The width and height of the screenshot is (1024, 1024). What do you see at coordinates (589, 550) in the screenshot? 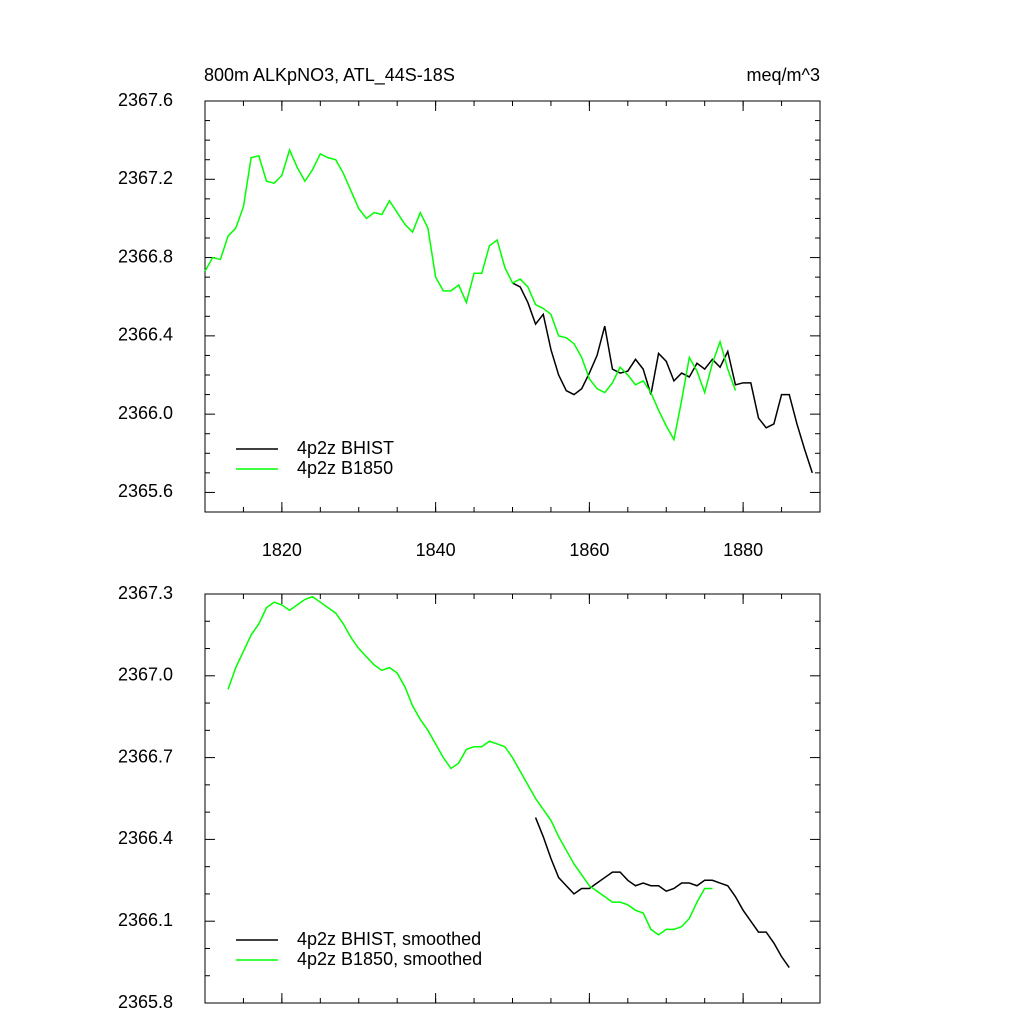
I see `x-tick-label: 1860` at bounding box center [589, 550].